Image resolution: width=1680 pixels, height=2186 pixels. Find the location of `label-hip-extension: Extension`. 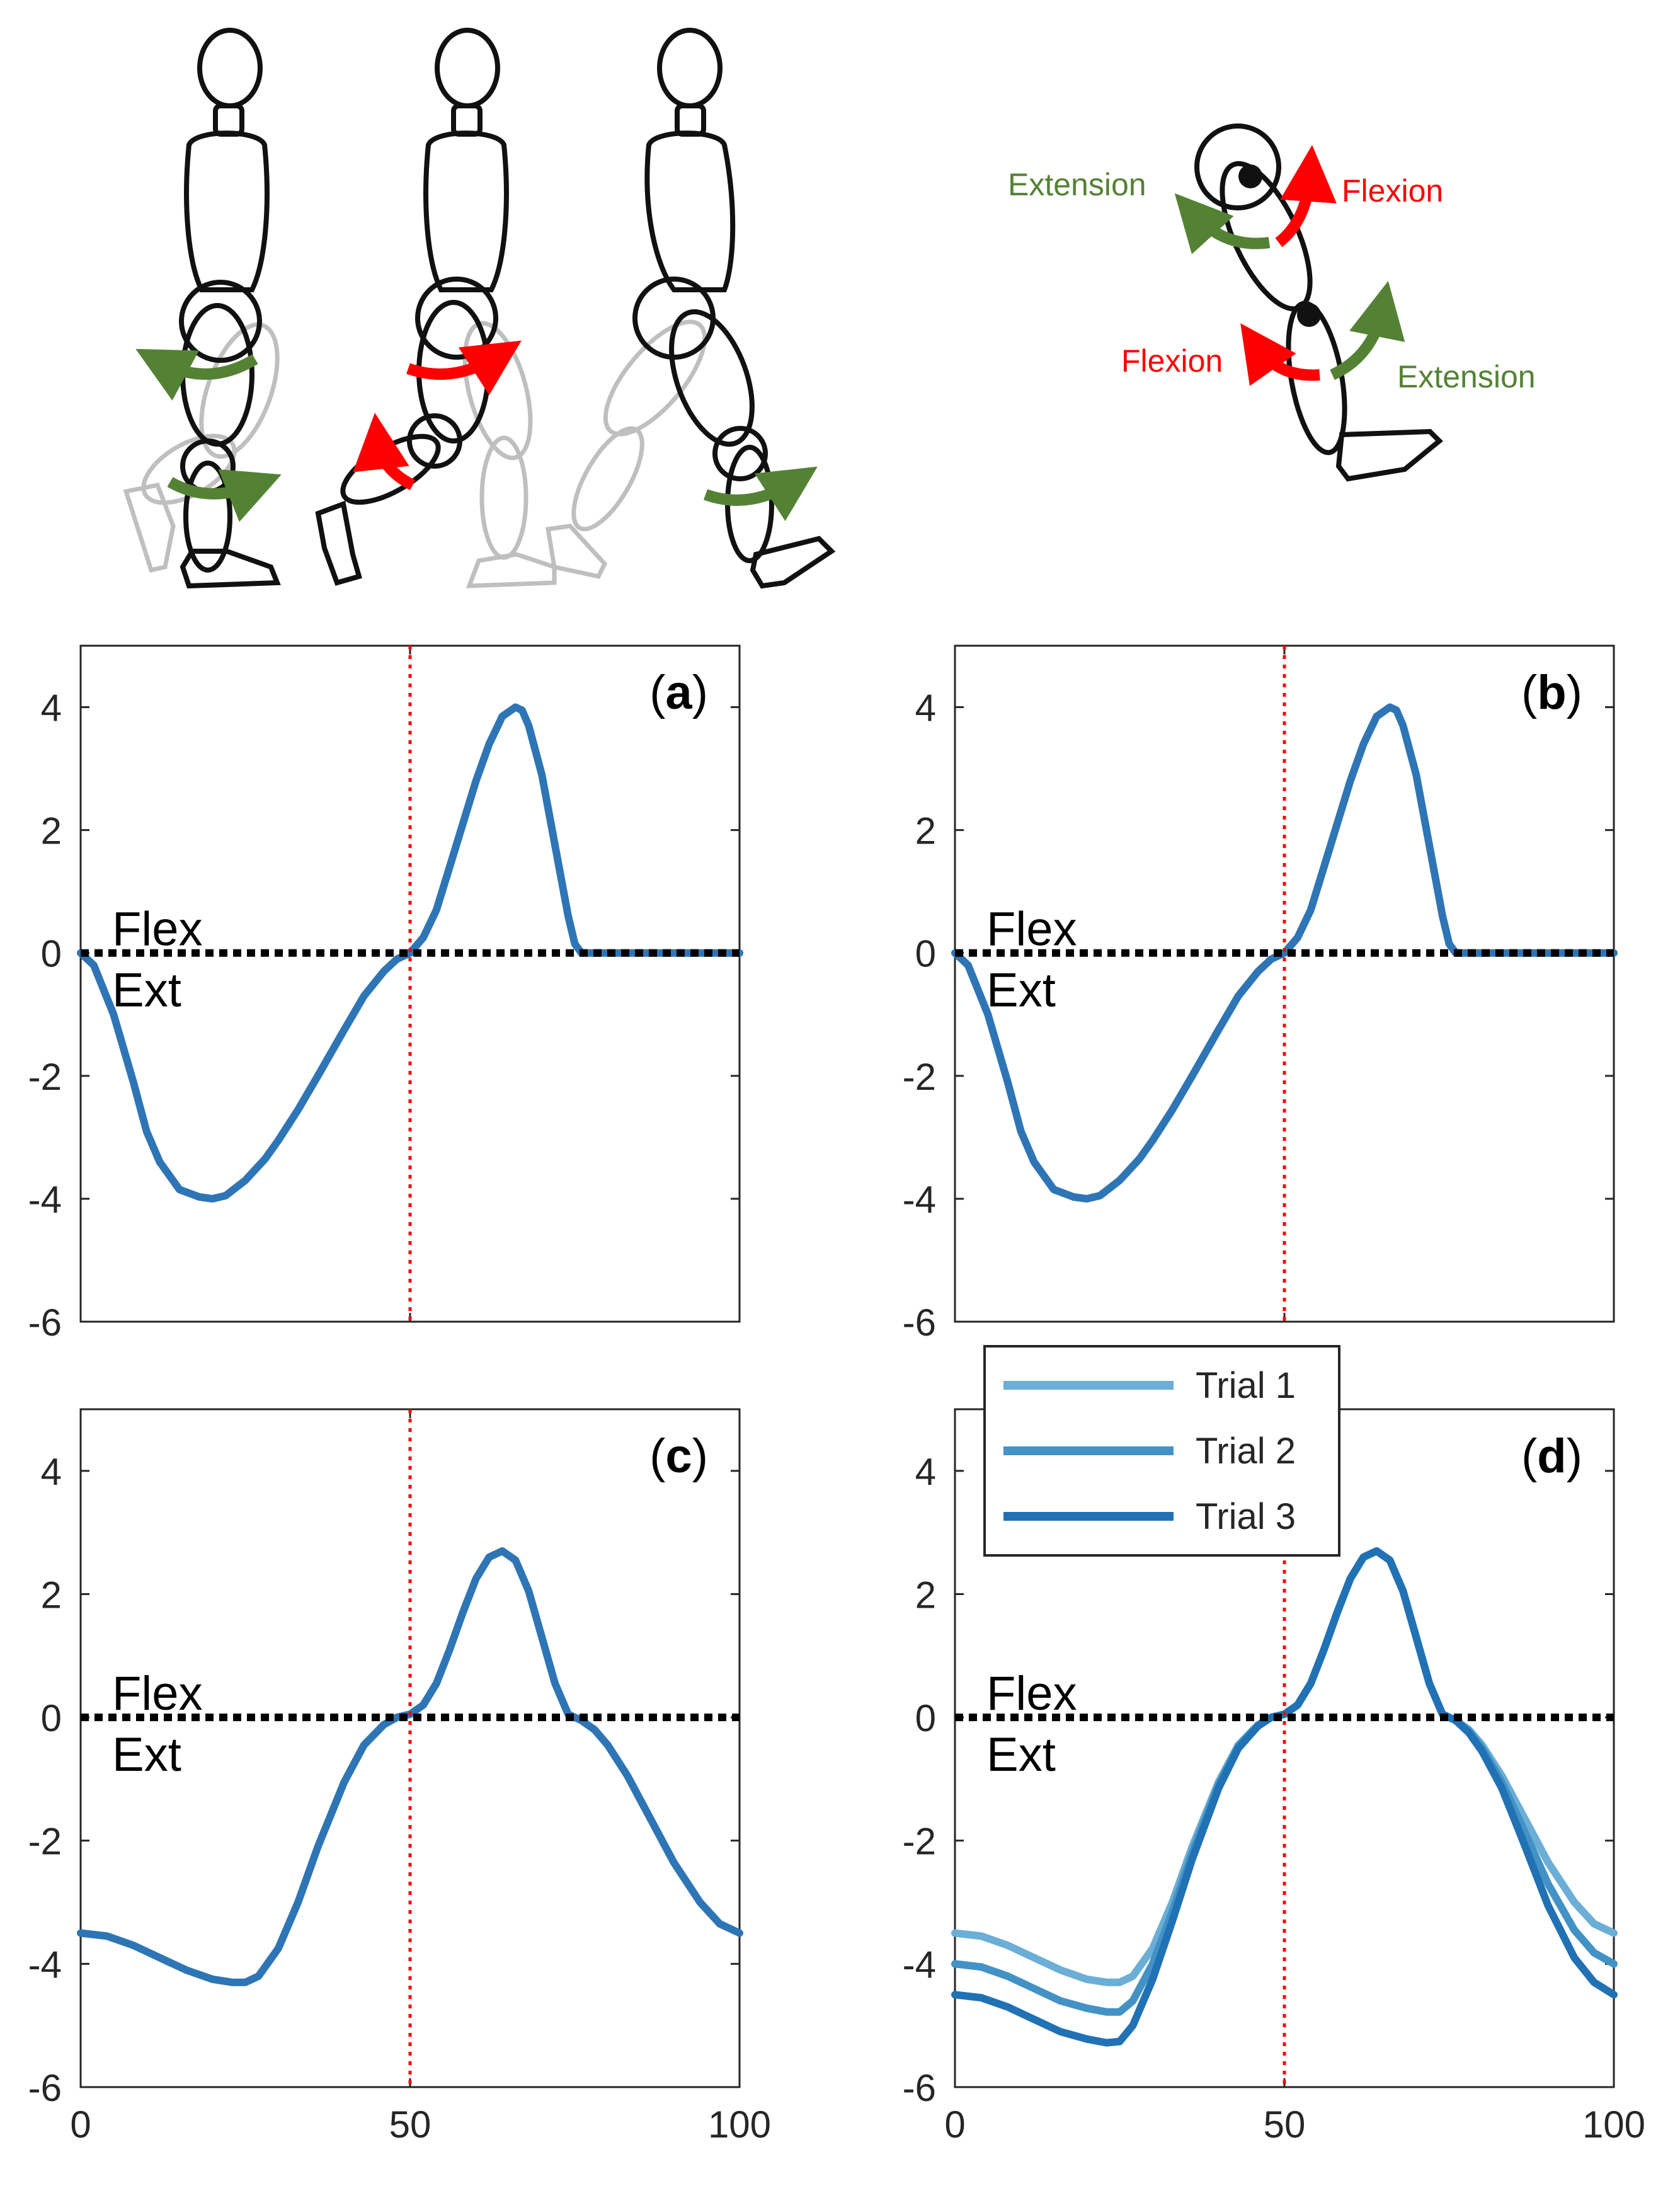

label-hip-extension: Extension is located at coordinates (1077, 184).